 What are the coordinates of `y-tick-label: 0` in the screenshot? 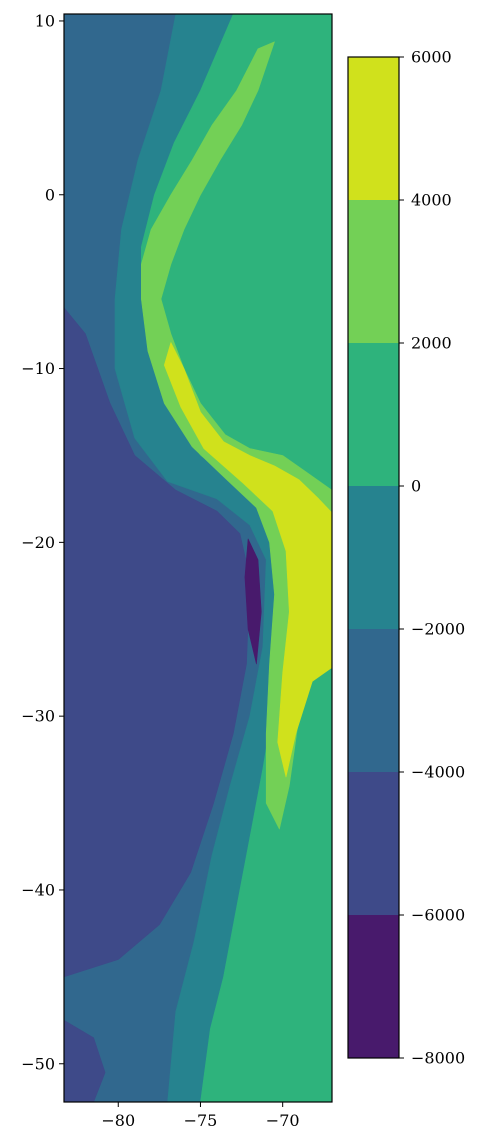 It's located at (50, 194).